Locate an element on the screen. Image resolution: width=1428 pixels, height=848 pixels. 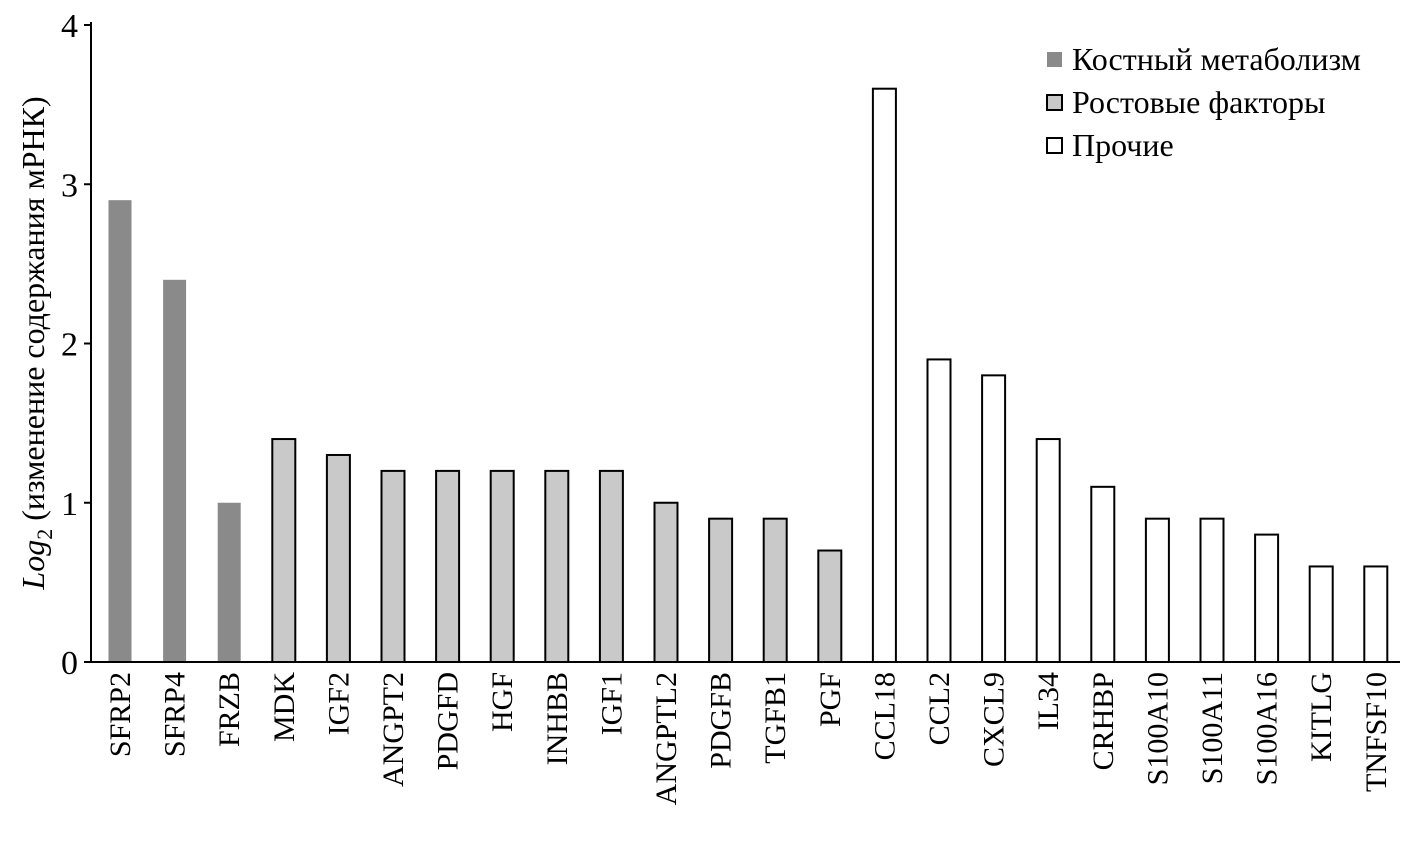
bar-ccl2 is located at coordinates (939, 510).